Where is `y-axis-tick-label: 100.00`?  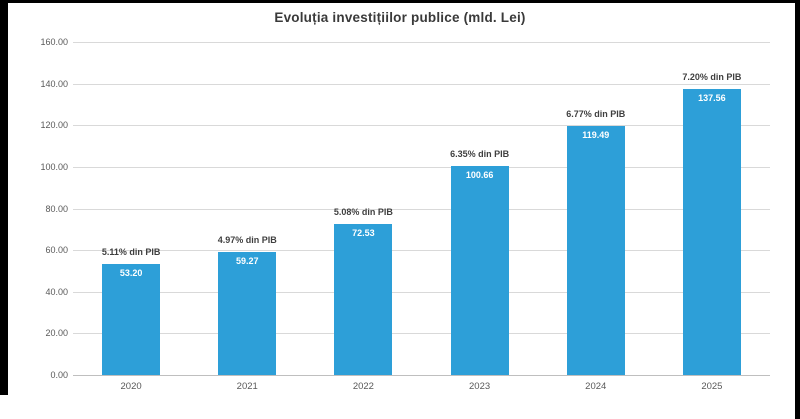 y-axis-tick-label: 100.00 is located at coordinates (54, 166).